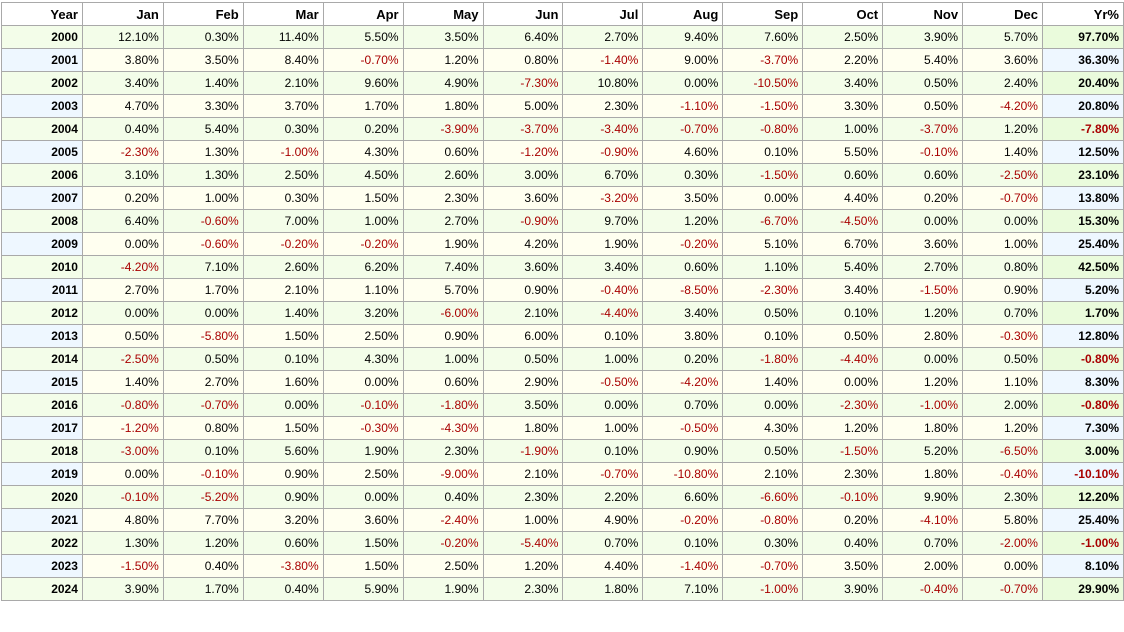  Describe the element at coordinates (683, 290) in the screenshot. I see `month-return-cell: -8.50%` at that location.